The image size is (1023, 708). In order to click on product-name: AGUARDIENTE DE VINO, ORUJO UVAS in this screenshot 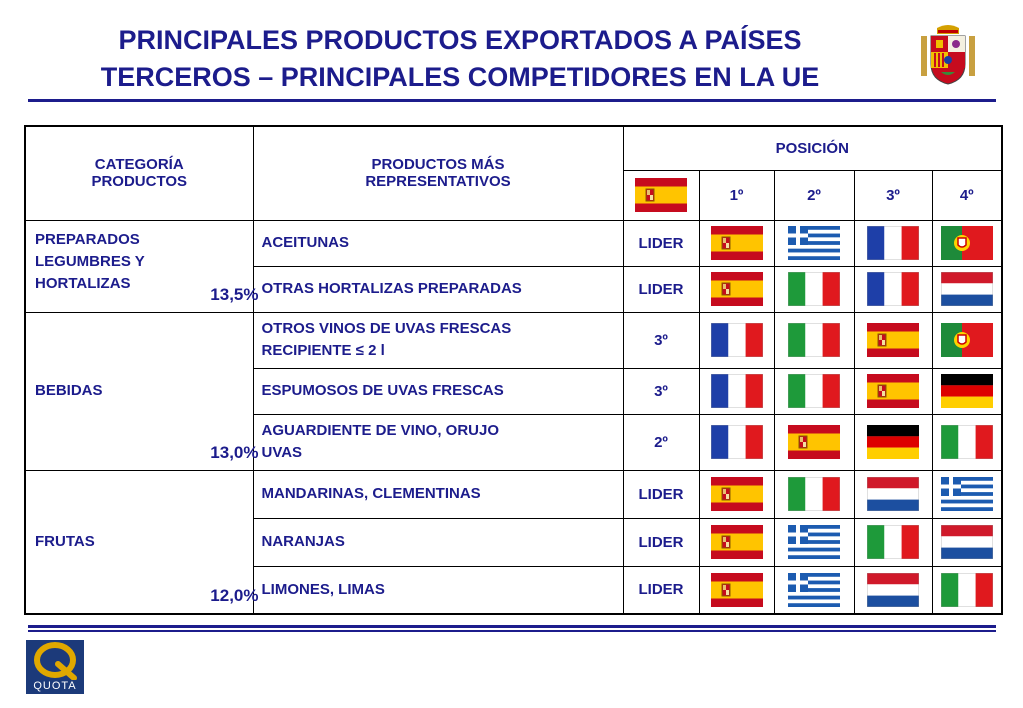, I will do `click(438, 442)`.